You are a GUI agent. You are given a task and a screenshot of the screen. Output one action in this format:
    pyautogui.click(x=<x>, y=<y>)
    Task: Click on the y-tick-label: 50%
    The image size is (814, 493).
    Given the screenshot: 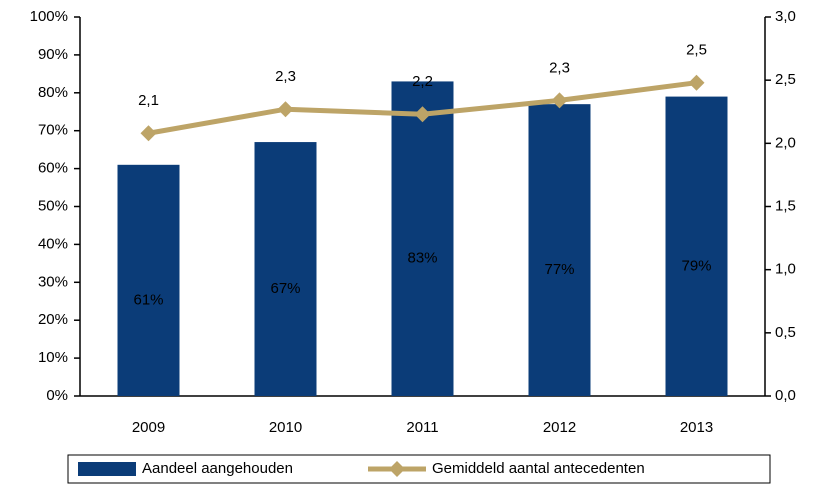 What is the action you would take?
    pyautogui.click(x=53, y=205)
    